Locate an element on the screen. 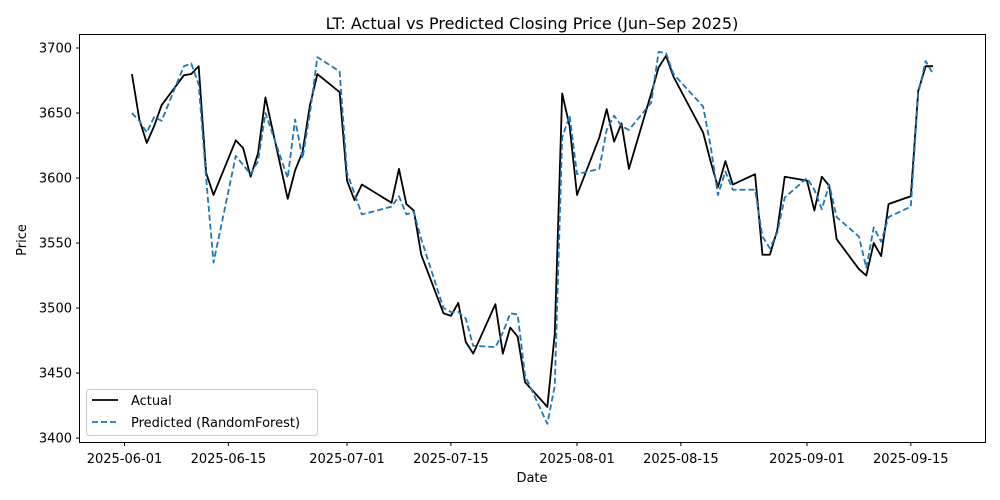 The width and height of the screenshot is (1000, 500). legend-label-actual: Actual is located at coordinates (151, 401).